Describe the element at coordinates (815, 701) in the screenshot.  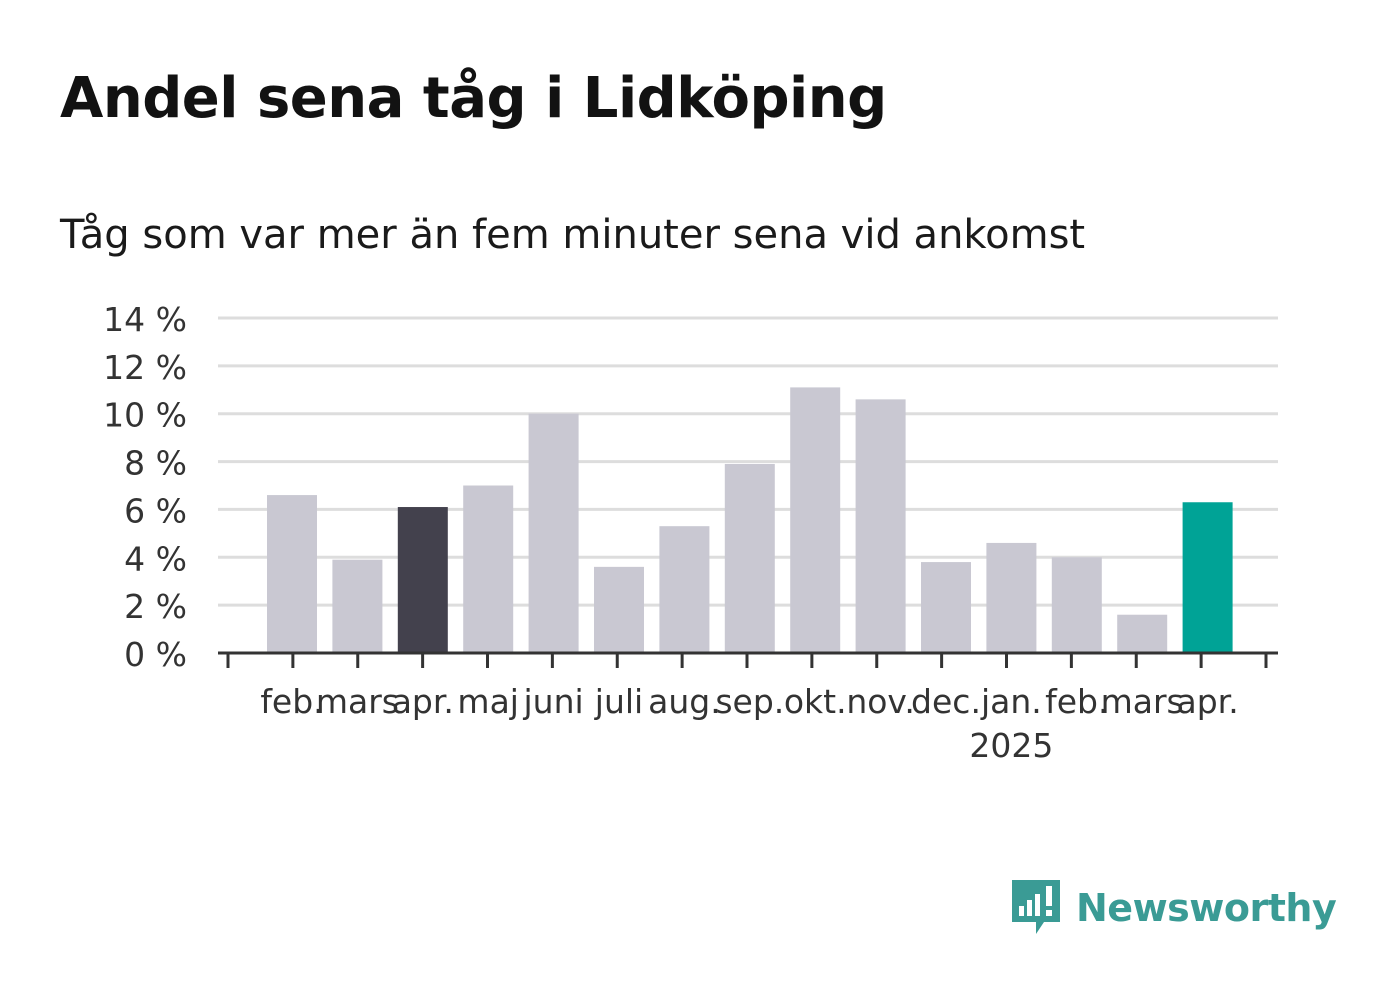
I see `x-tick-label: okt.` at that location.